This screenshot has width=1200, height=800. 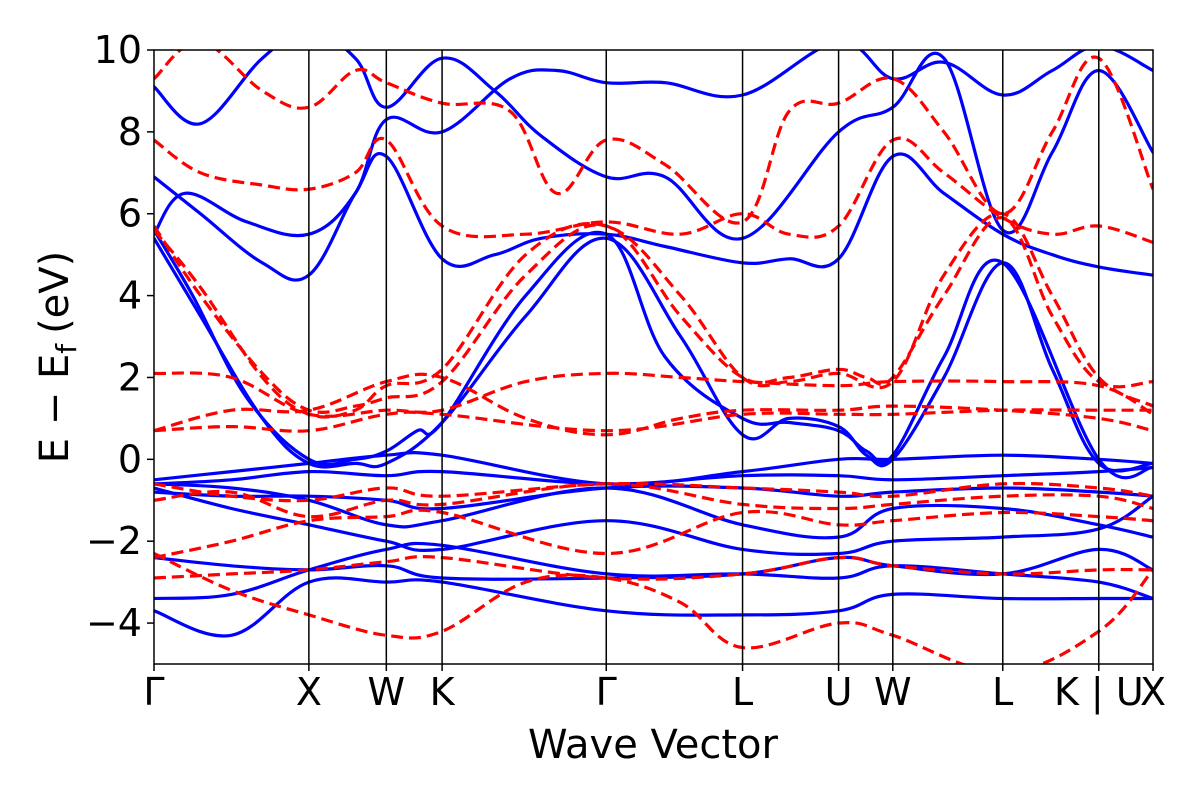 I want to click on x-tick-label: K, so click(x=443, y=692).